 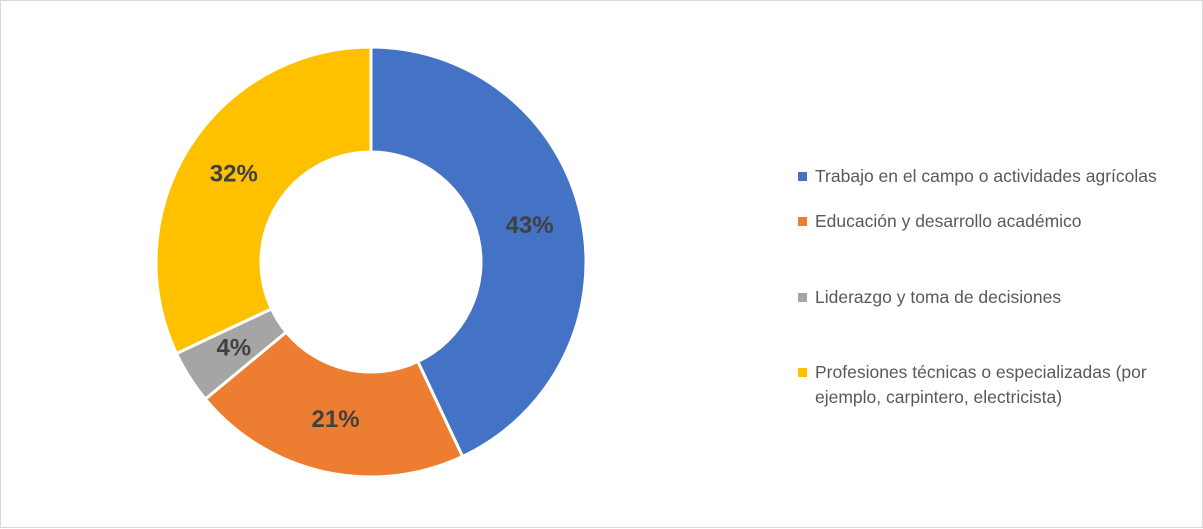 What do you see at coordinates (530, 225) in the screenshot?
I see `data-label: 43%` at bounding box center [530, 225].